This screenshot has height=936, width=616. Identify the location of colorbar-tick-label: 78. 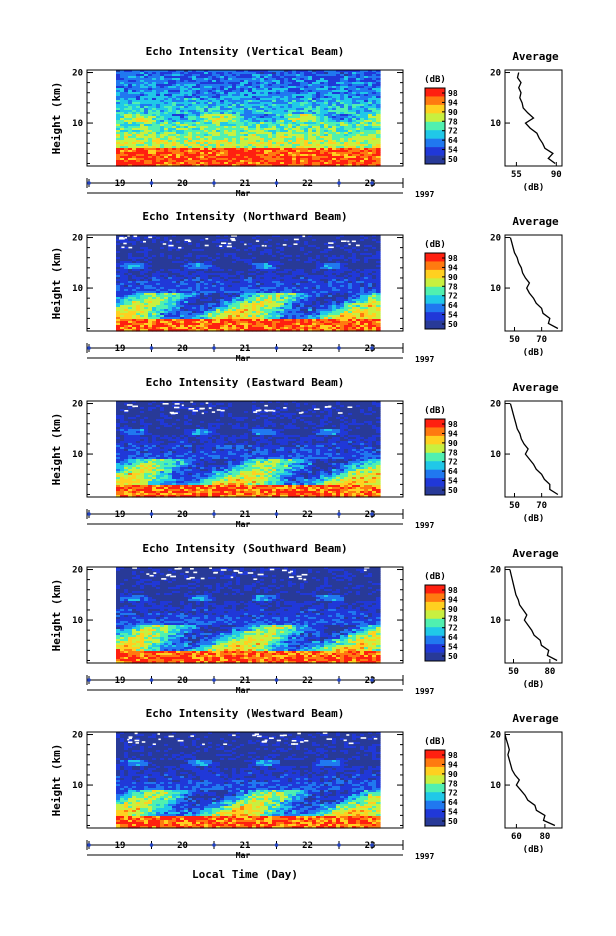
(453, 121).